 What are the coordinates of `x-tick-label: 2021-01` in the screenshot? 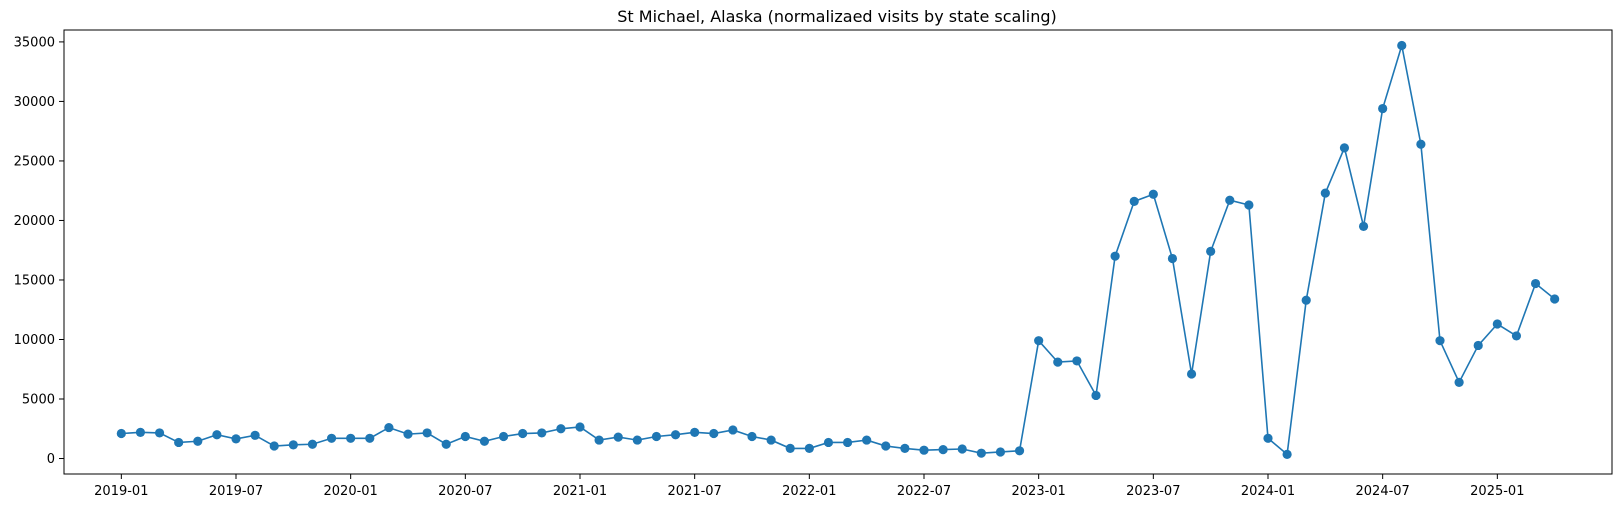 It's located at (580, 491).